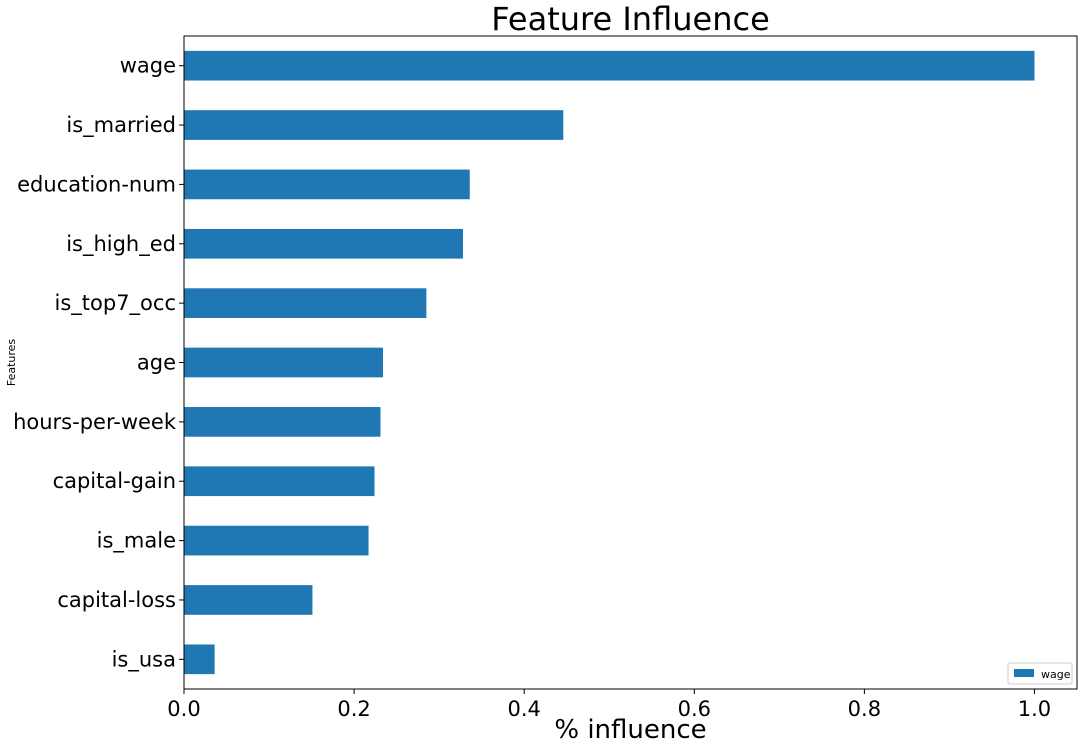 Image resolution: width=1084 pixels, height=749 pixels. Describe the element at coordinates (156, 363) in the screenshot. I see `y-tick-label: age` at that location.